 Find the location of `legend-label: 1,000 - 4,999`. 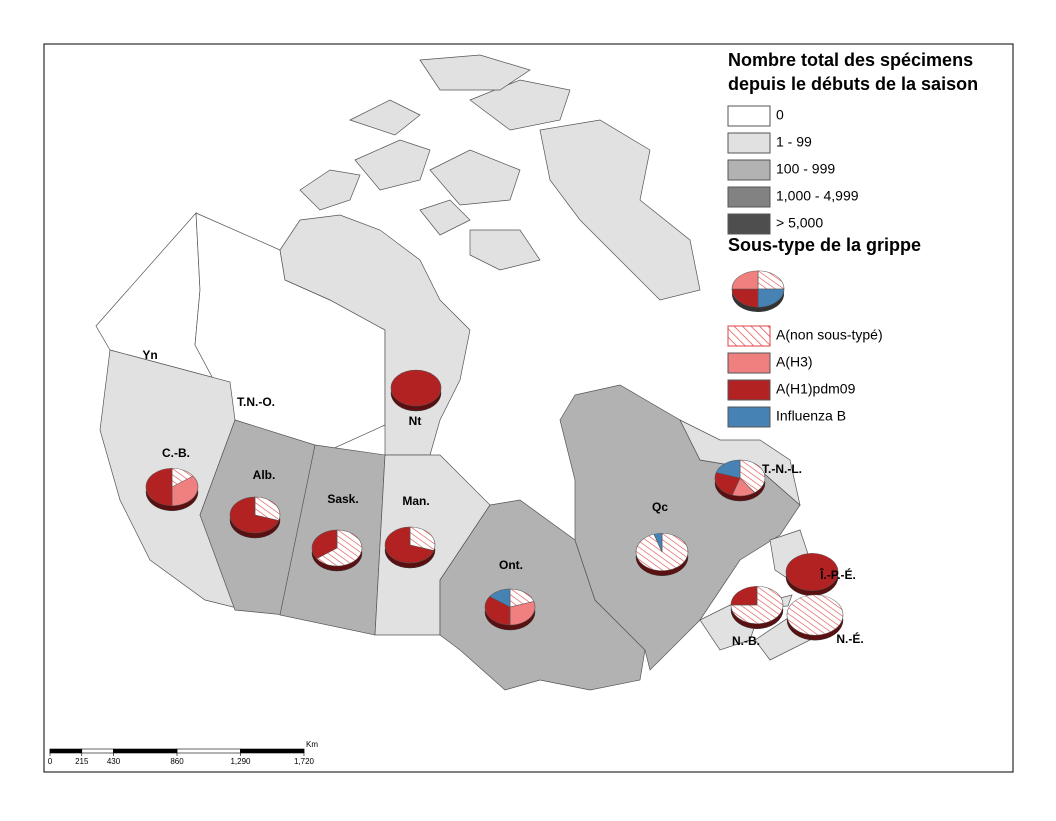

legend-label: 1,000 - 4,999 is located at coordinates (817, 196).